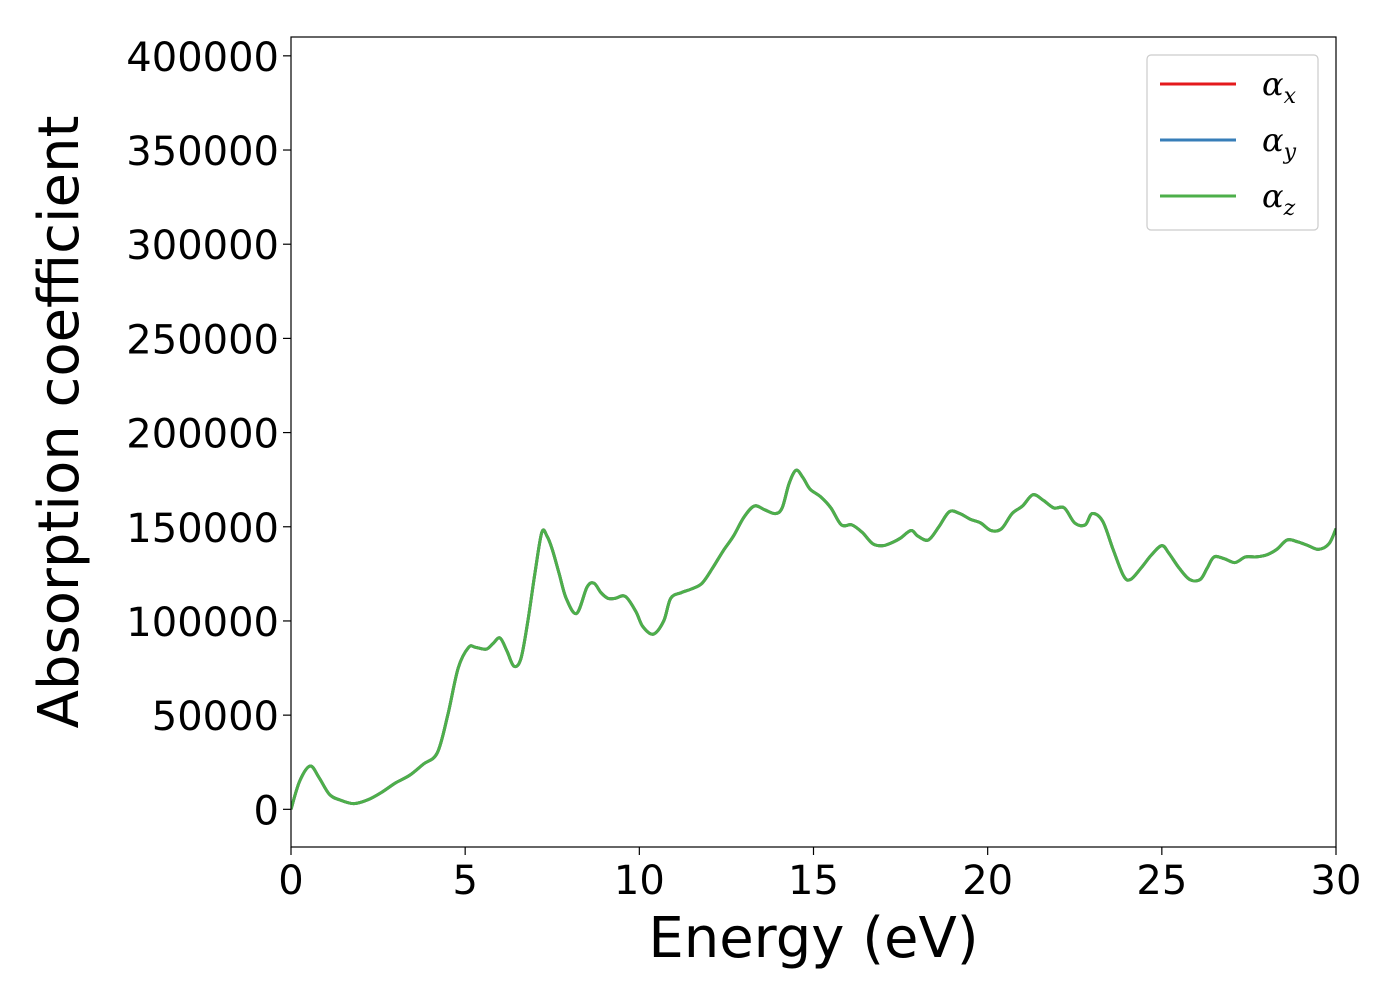 The width and height of the screenshot is (1400, 1000). I want to click on y-tick-label: 250000, so click(202, 340).